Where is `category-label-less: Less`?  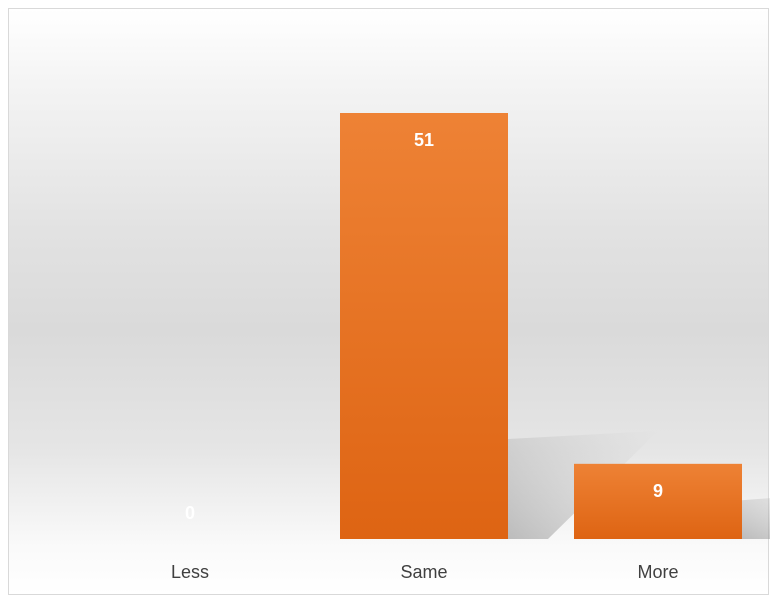
category-label-less: Less is located at coordinates (190, 572).